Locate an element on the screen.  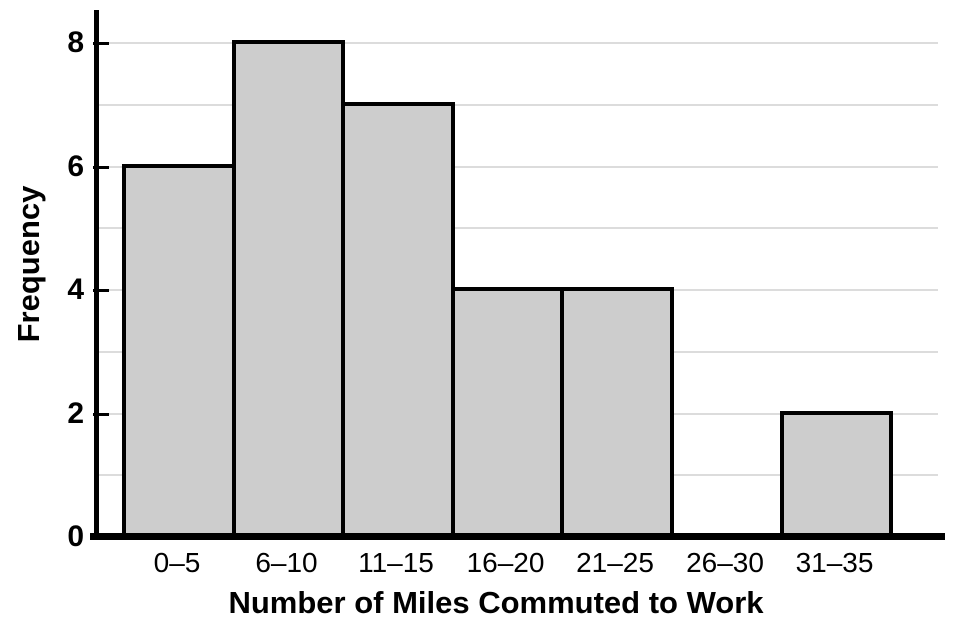
y-tick-label: 4 is located at coordinates (75, 289).